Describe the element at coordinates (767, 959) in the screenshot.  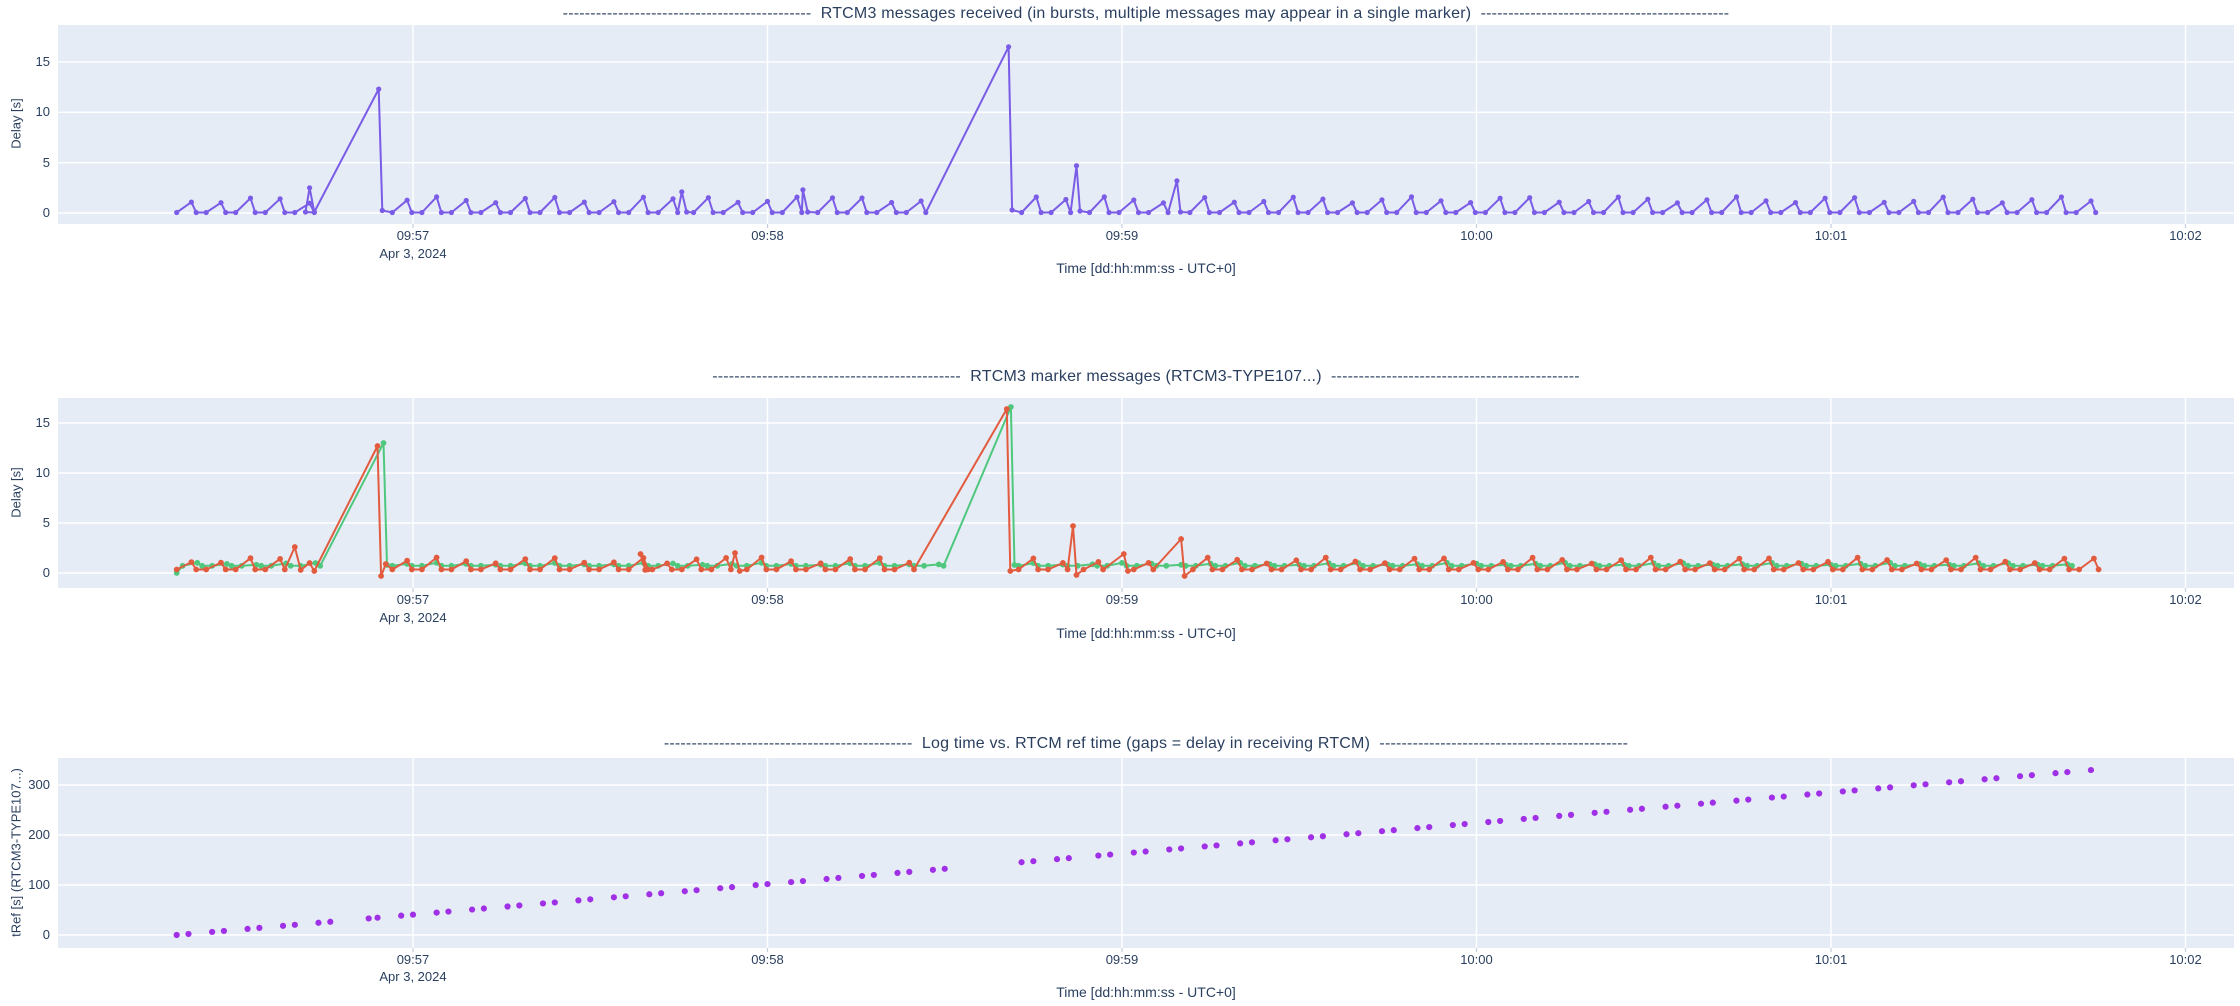
I see `x-tick-label: 09:58` at that location.